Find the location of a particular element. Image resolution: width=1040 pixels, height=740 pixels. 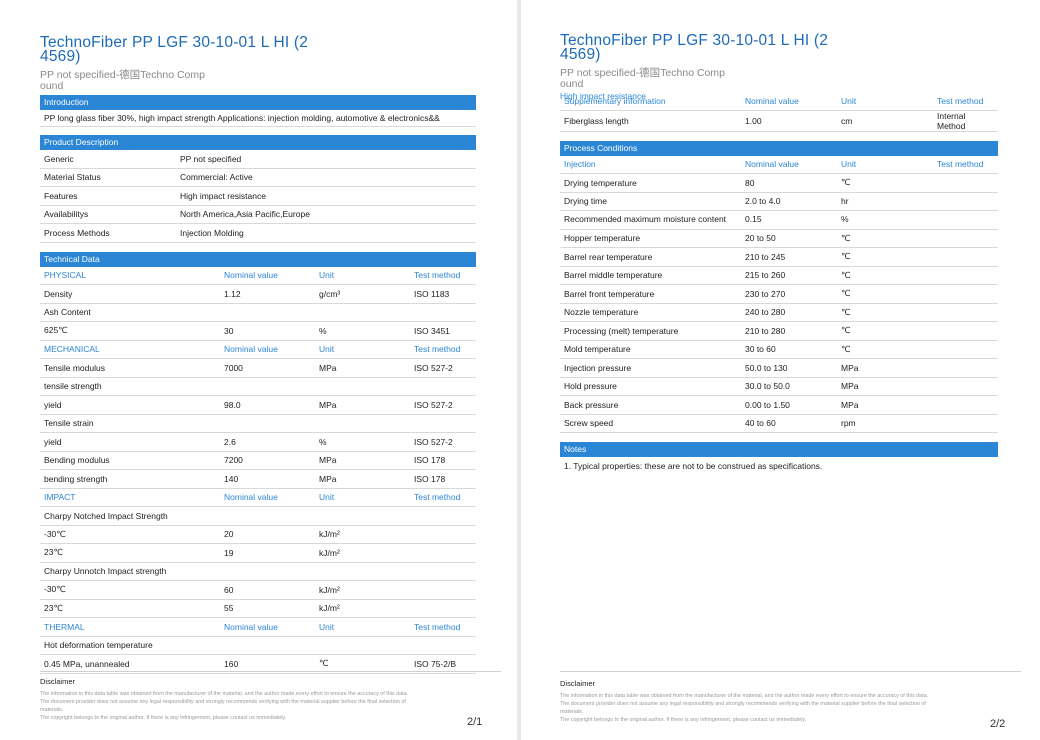

table-row: tensile strength is located at coordinates (258, 386).